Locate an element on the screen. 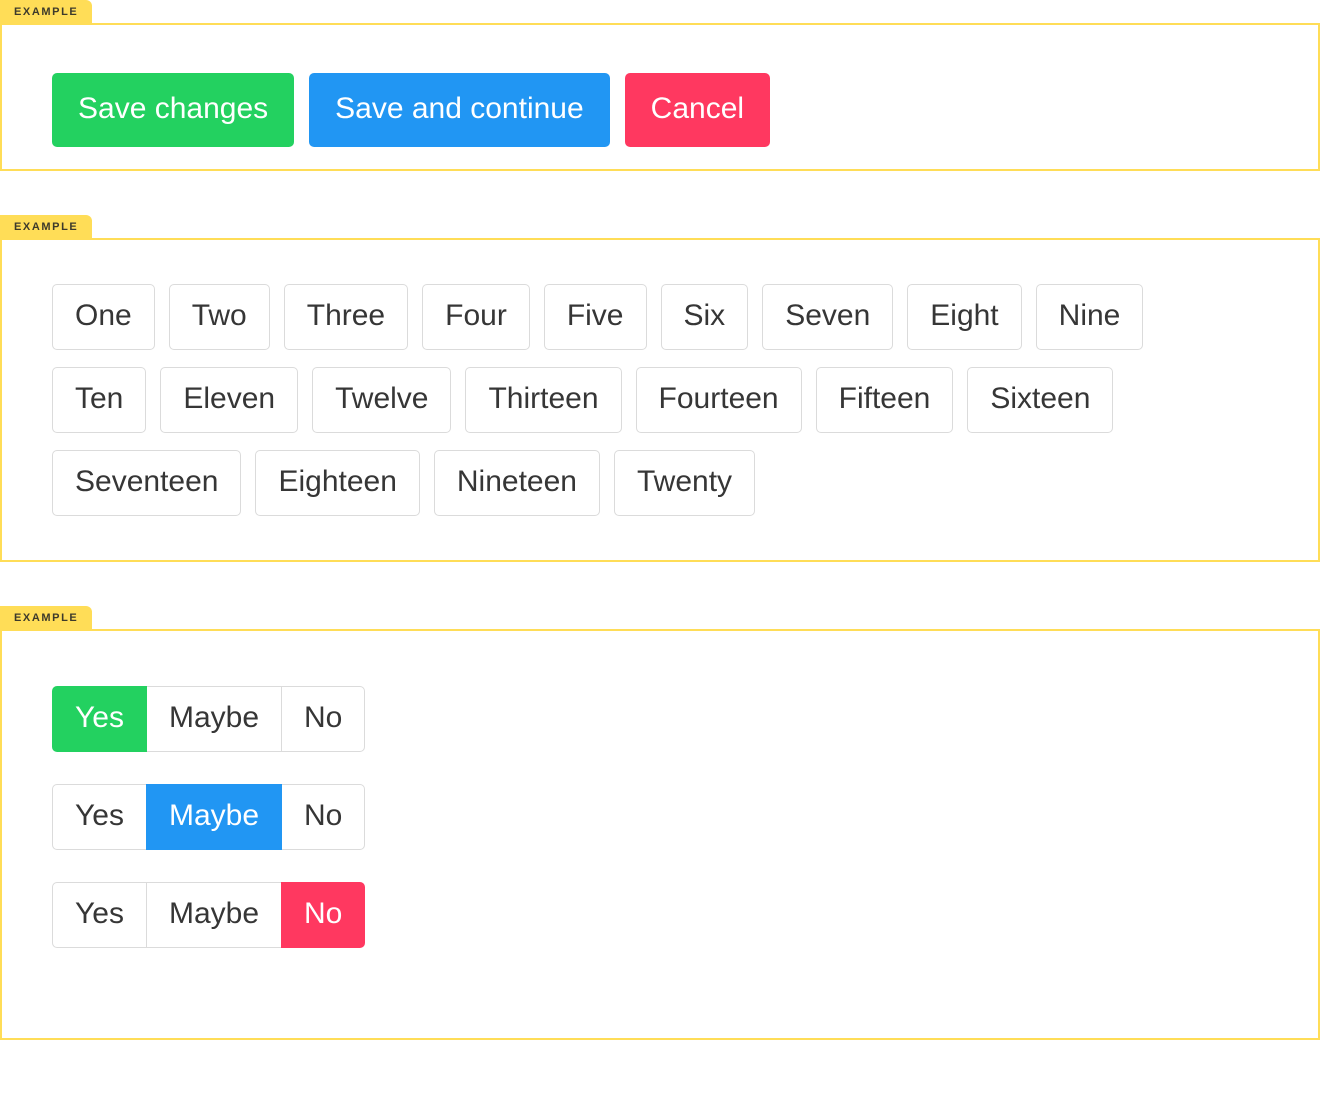  number-button: Twelve is located at coordinates (382, 400).